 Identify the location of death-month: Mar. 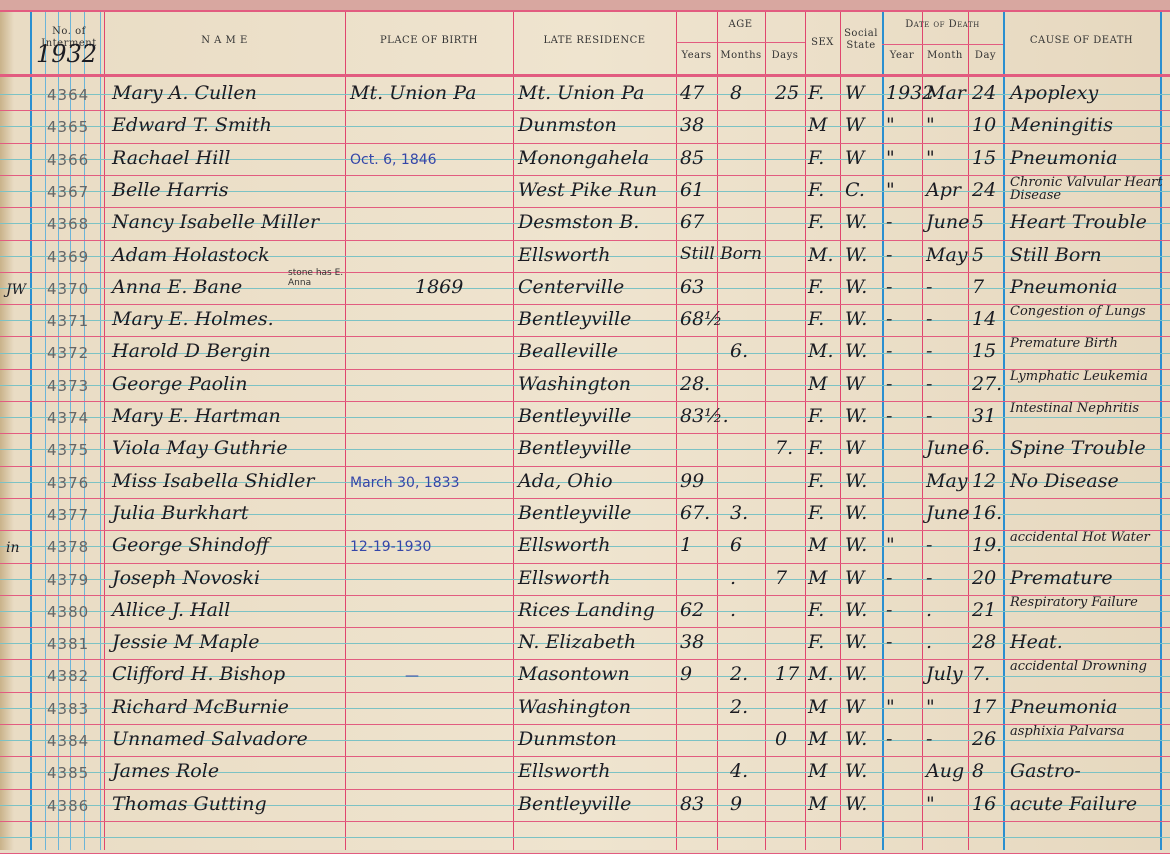
(946, 93).